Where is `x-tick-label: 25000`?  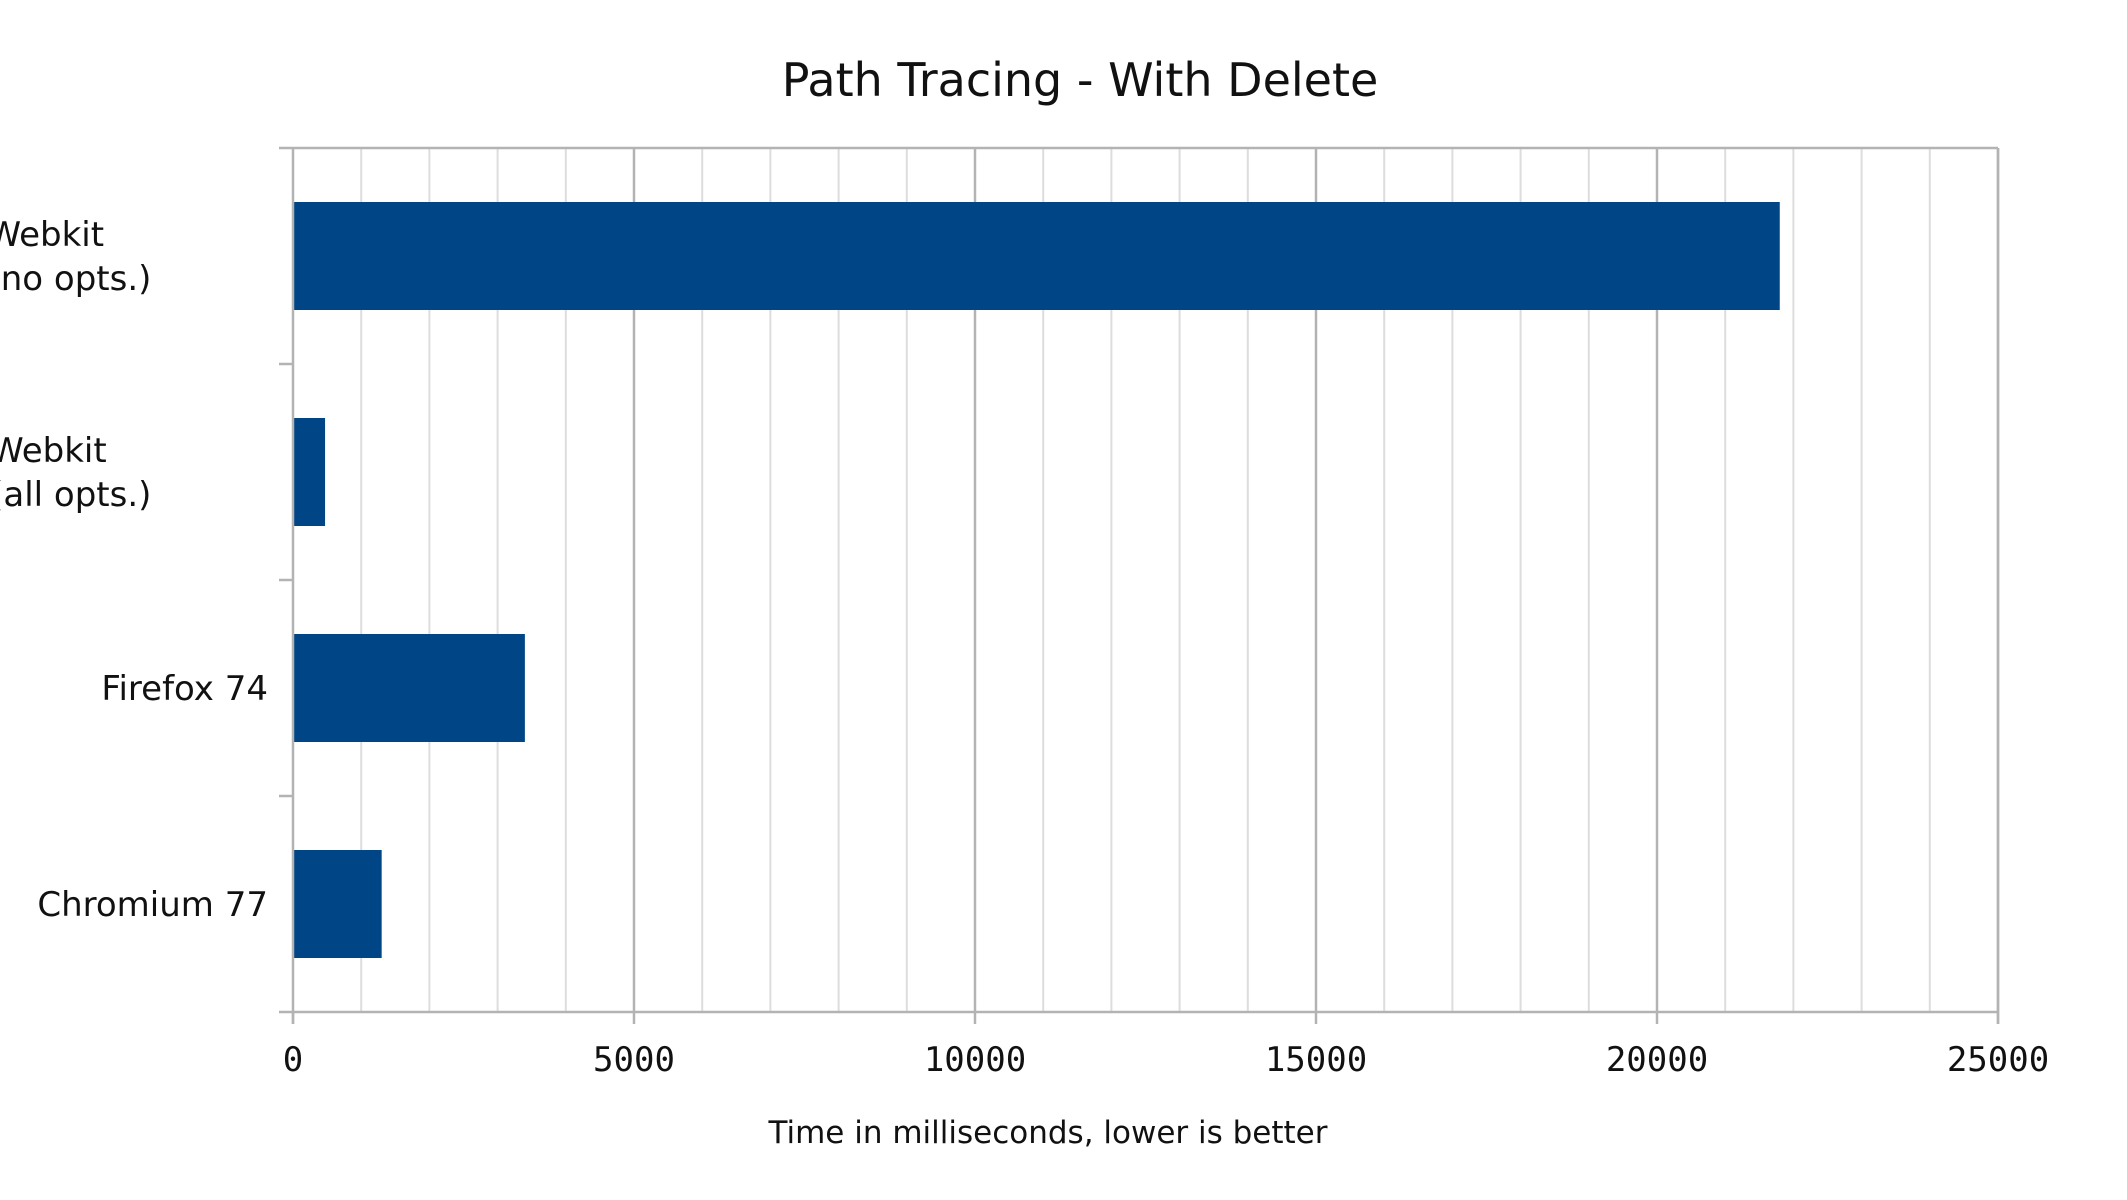
x-tick-label: 25000 is located at coordinates (1998, 1060).